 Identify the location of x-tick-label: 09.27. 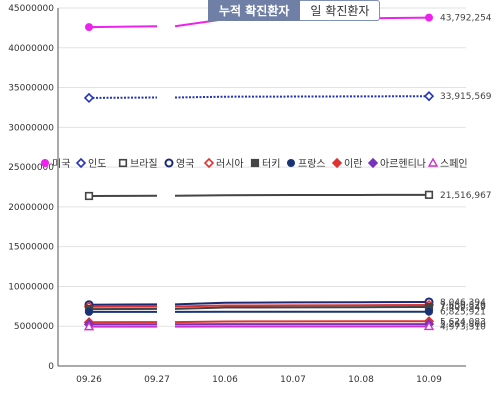
(157, 380).